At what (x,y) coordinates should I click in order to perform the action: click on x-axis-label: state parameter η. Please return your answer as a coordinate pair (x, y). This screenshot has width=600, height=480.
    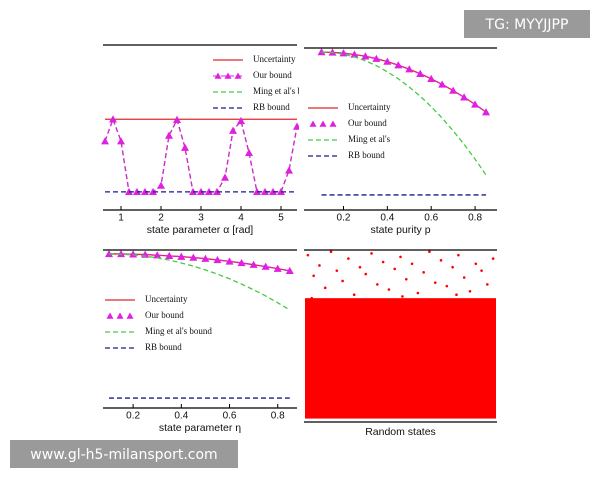
    Looking at the image, I should click on (200, 428).